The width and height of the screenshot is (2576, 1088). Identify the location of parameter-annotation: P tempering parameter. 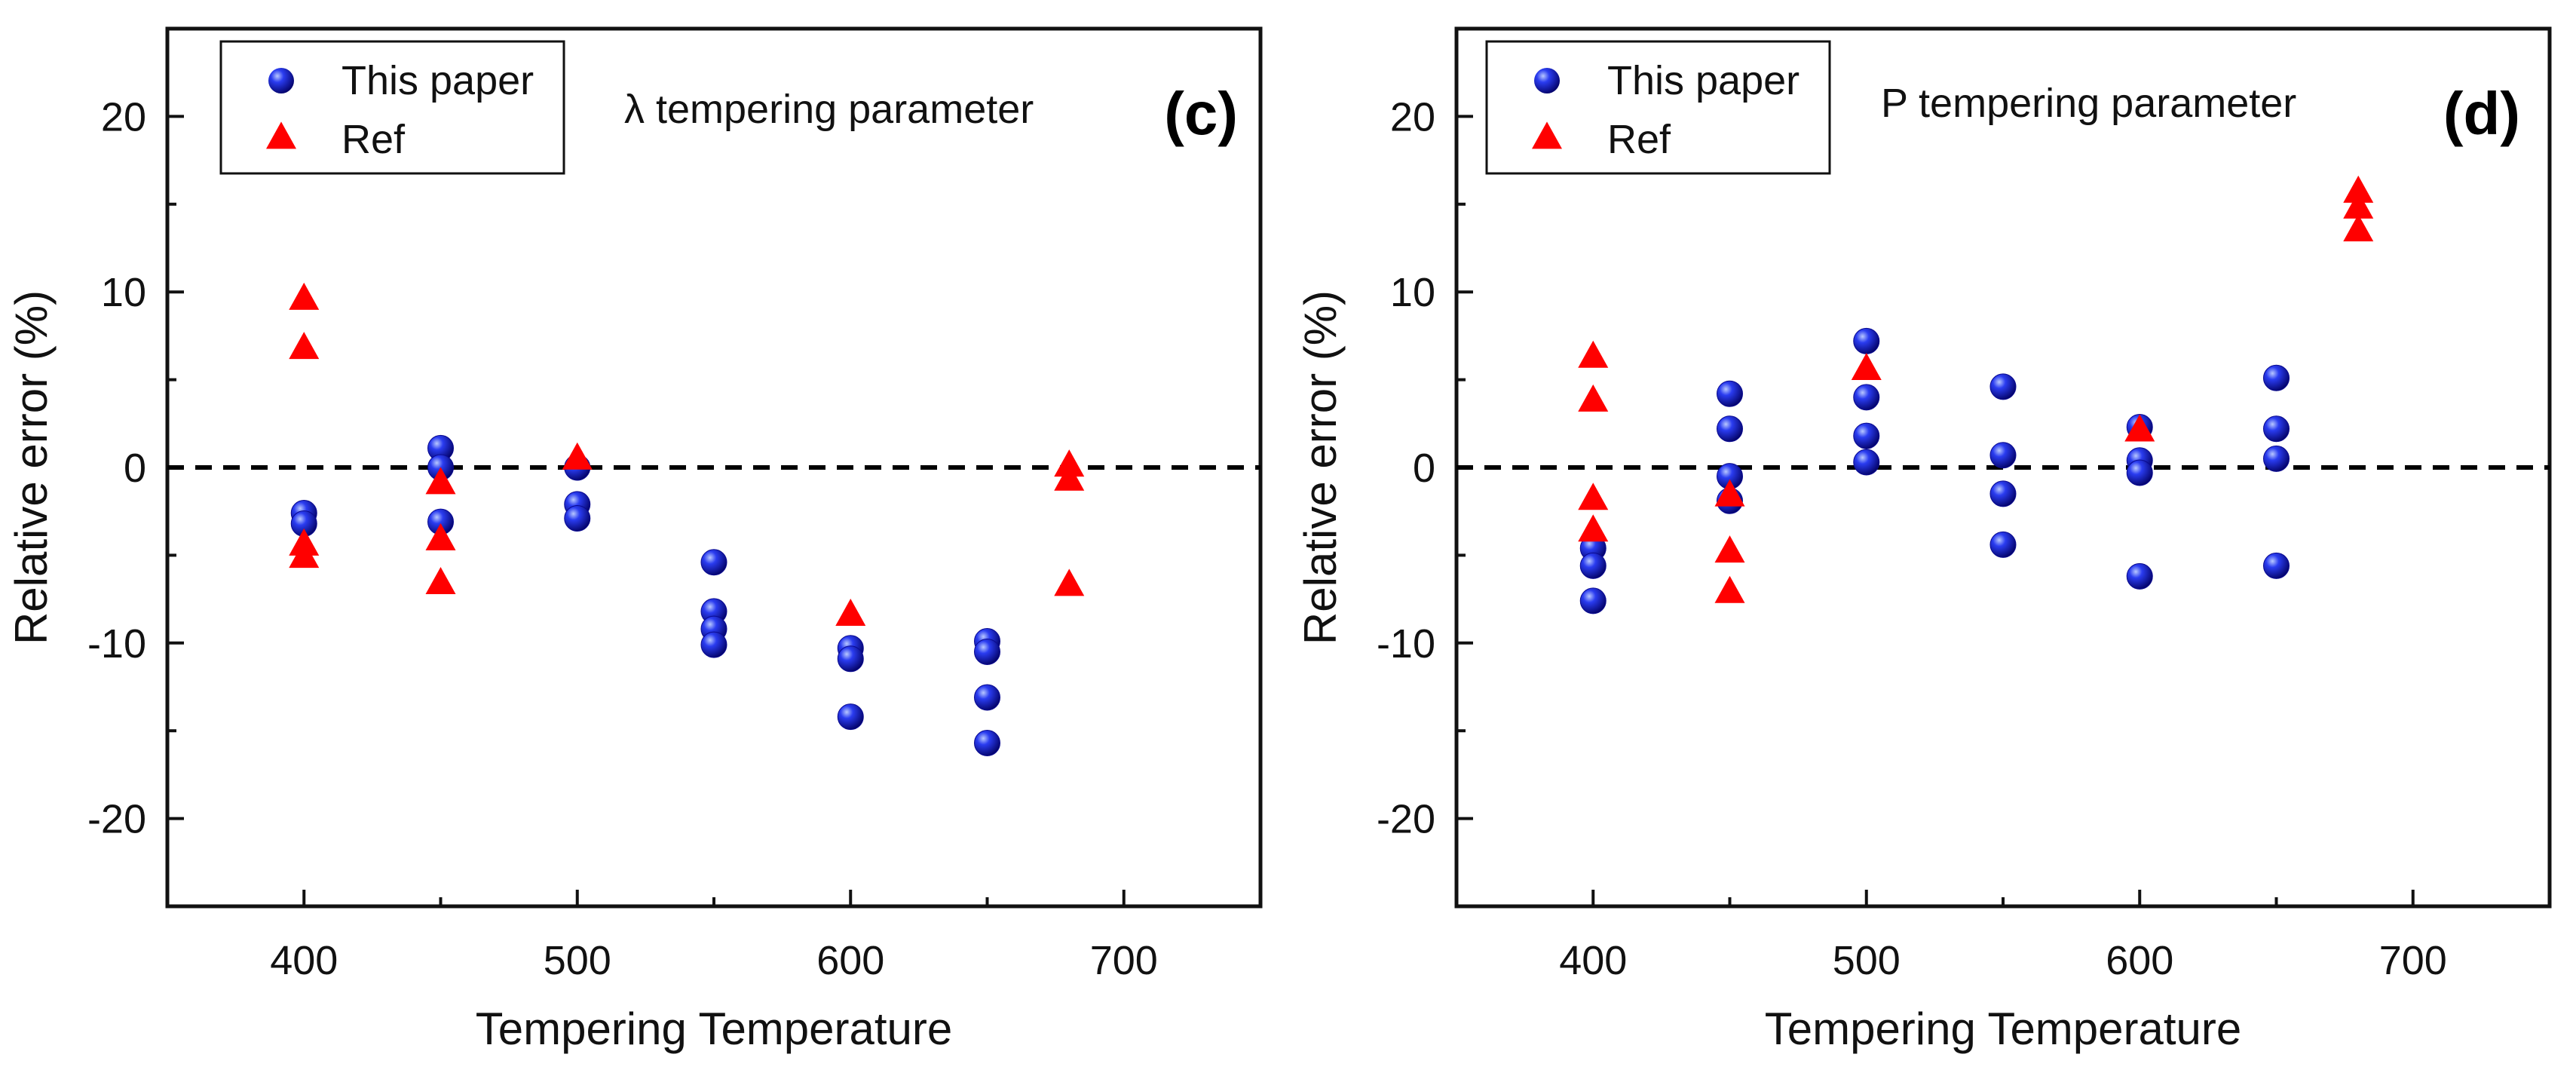
(2088, 103).